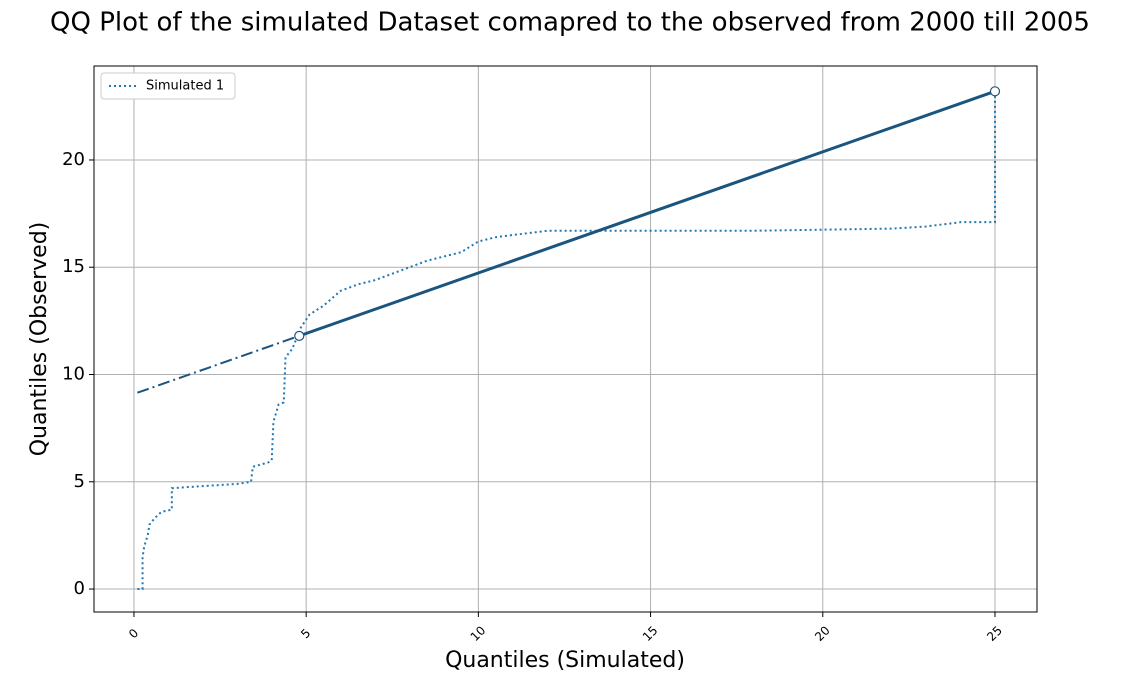  I want to click on y-axis-label: Quantiles (Observed), so click(39, 339).